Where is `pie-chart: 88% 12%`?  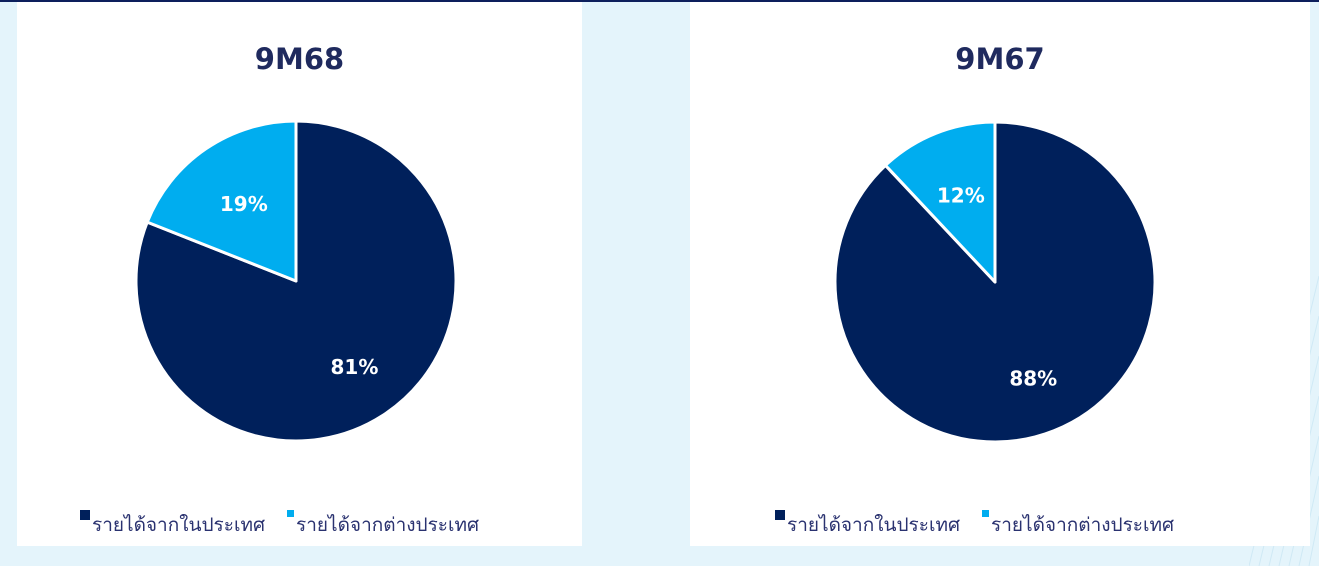
pie-chart: 88% 12% is located at coordinates (995, 282).